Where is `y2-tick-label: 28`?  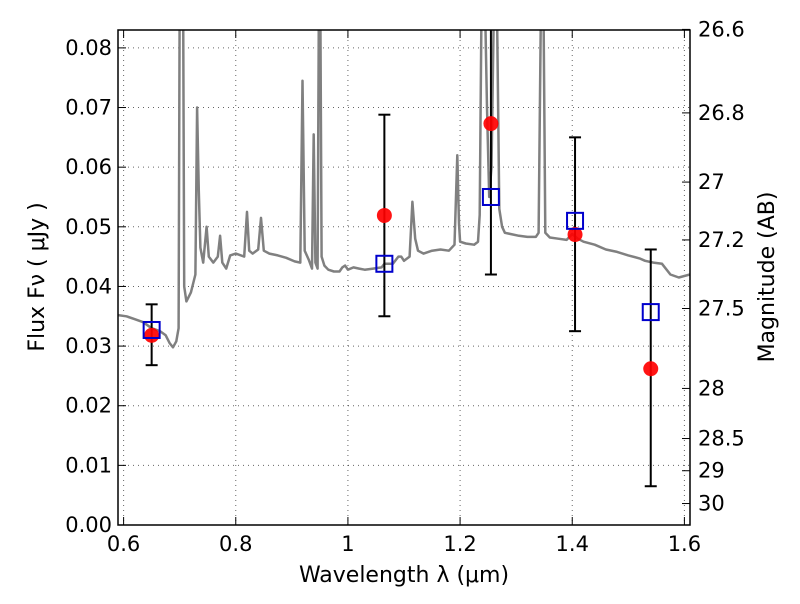
y2-tick-label: 28 is located at coordinates (711, 388).